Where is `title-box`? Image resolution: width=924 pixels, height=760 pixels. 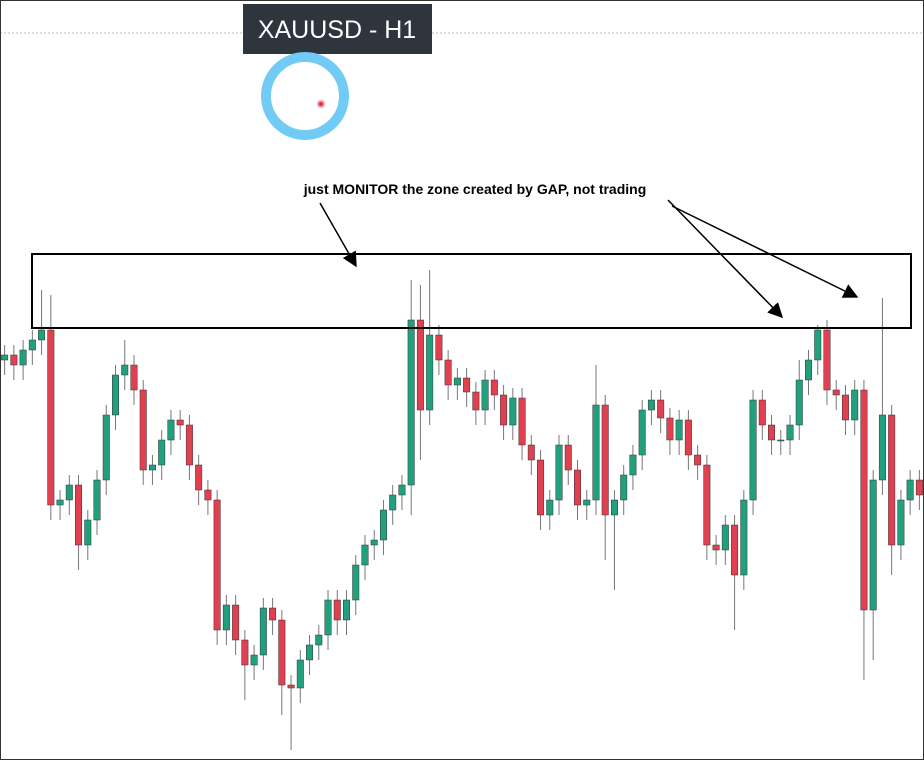 title-box is located at coordinates (337, 29).